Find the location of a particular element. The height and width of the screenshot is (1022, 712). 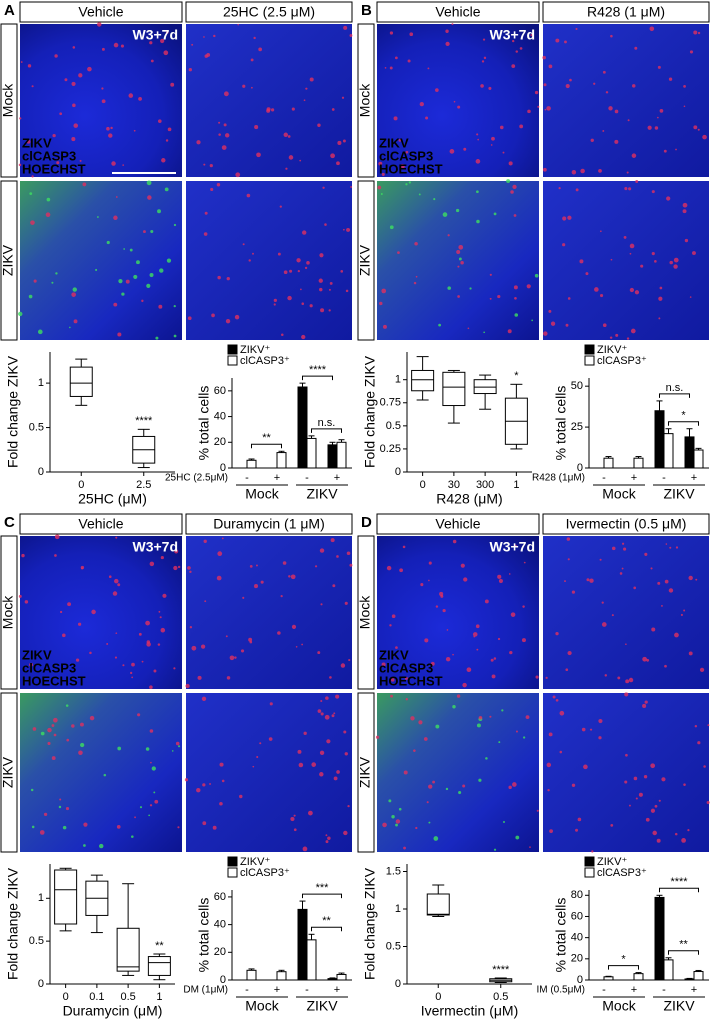

bar is located at coordinates (698, 976).